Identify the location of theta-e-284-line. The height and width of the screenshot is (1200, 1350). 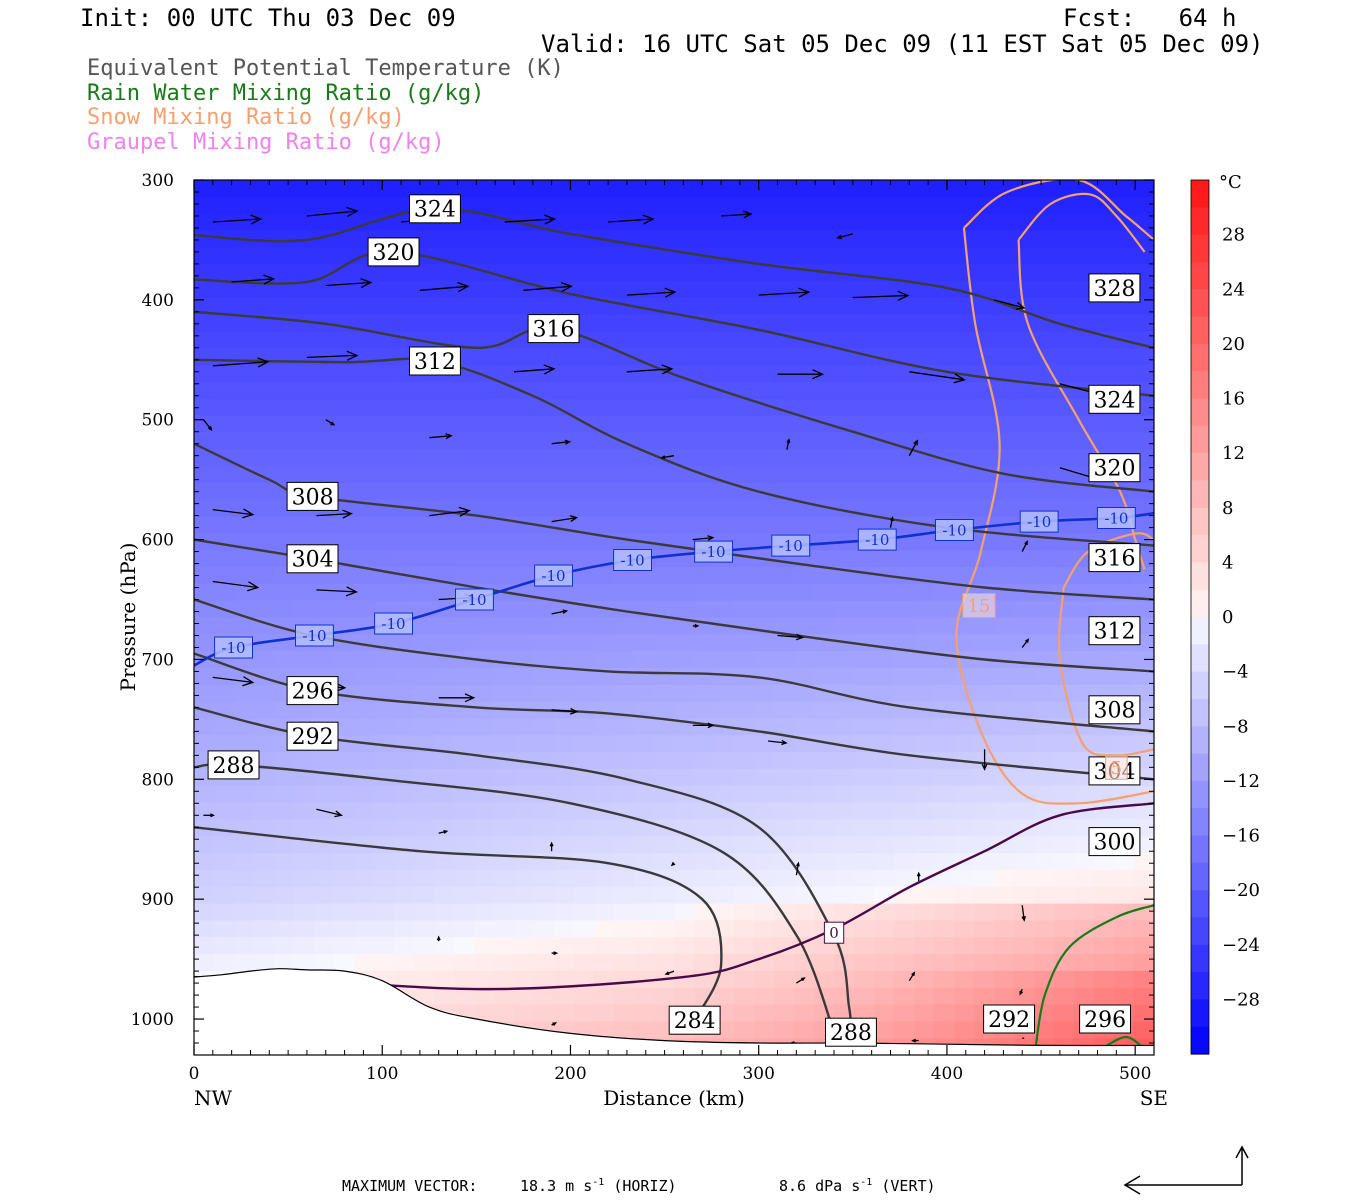
(458, 923).